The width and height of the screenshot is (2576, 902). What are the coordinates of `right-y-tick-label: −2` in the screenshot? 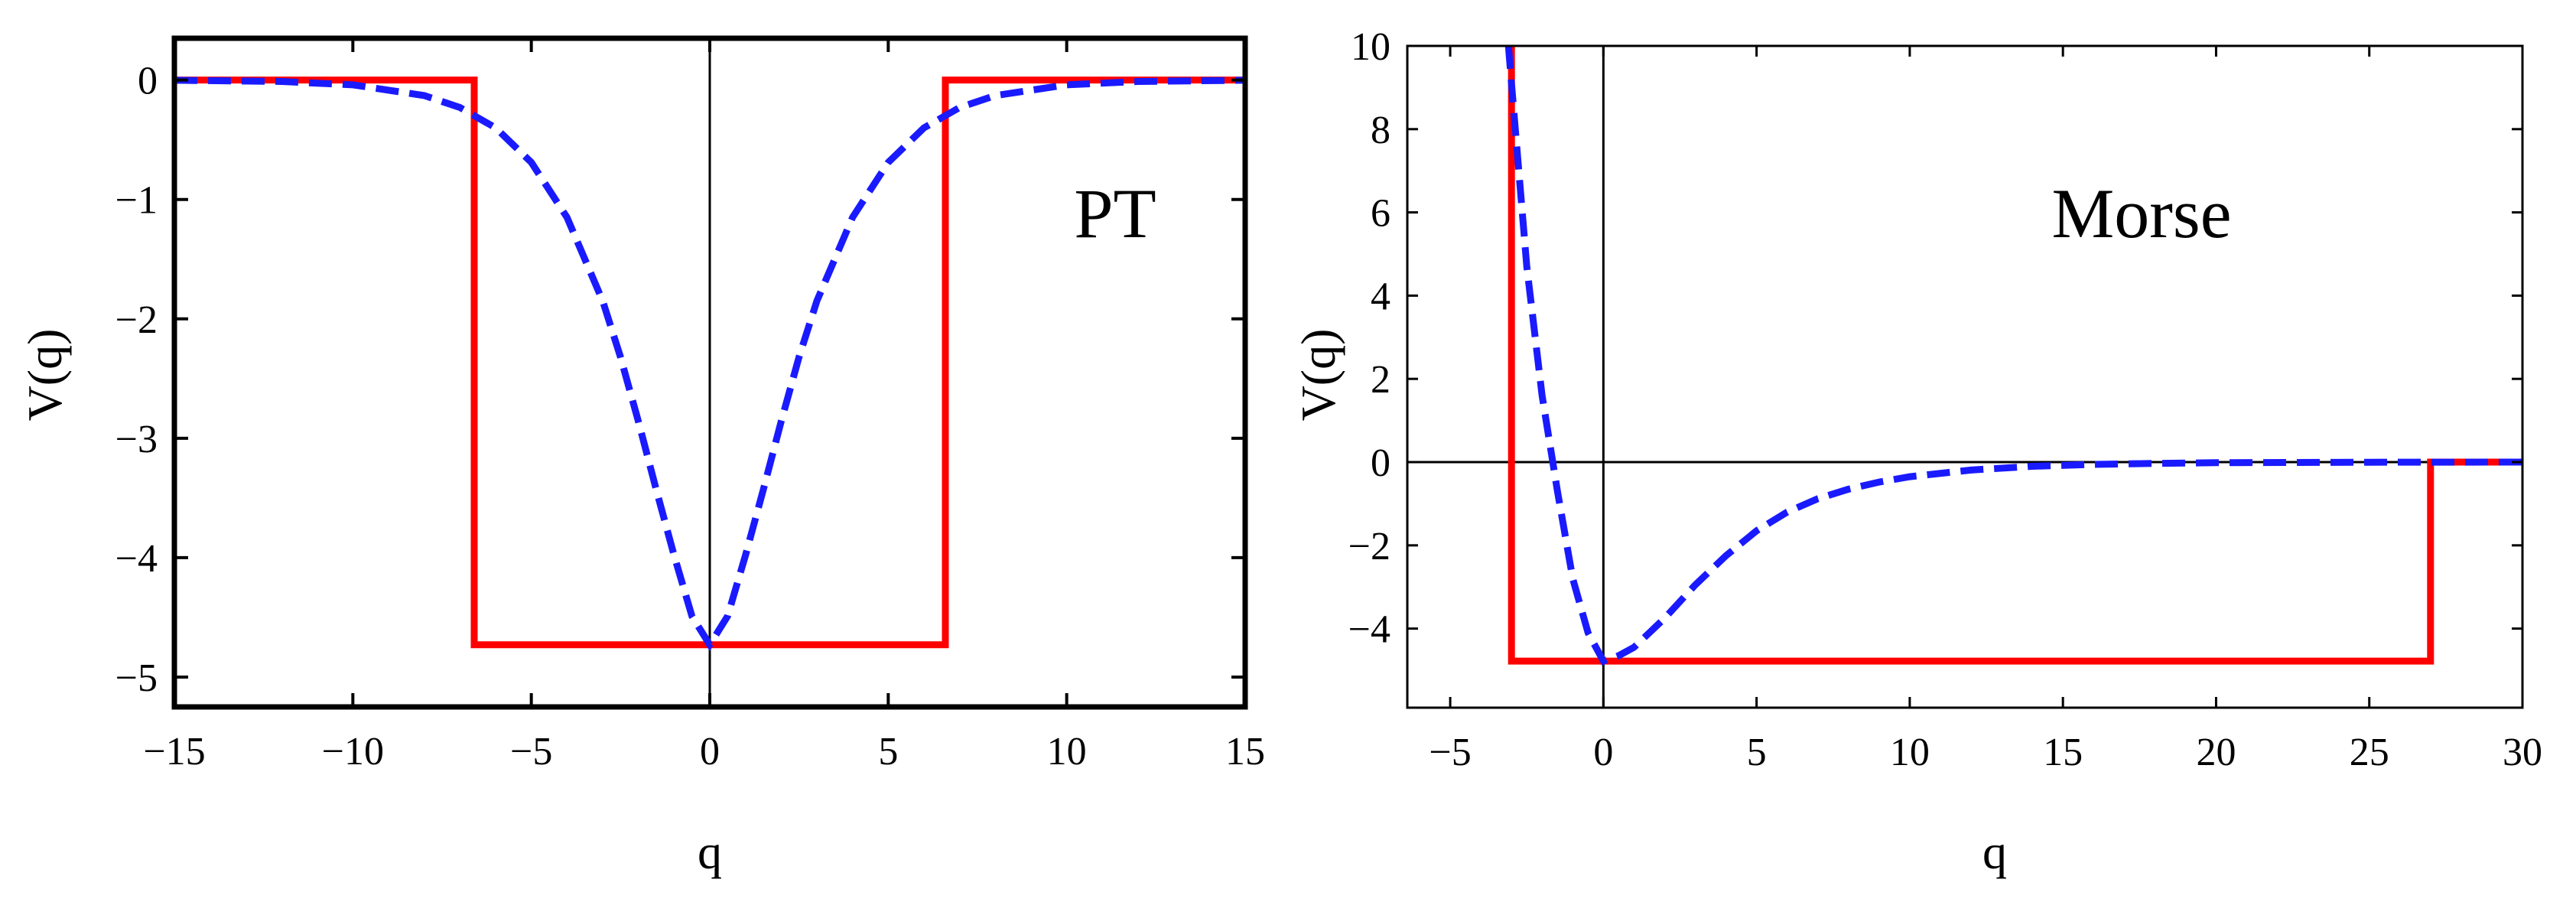 It's located at (1369, 546).